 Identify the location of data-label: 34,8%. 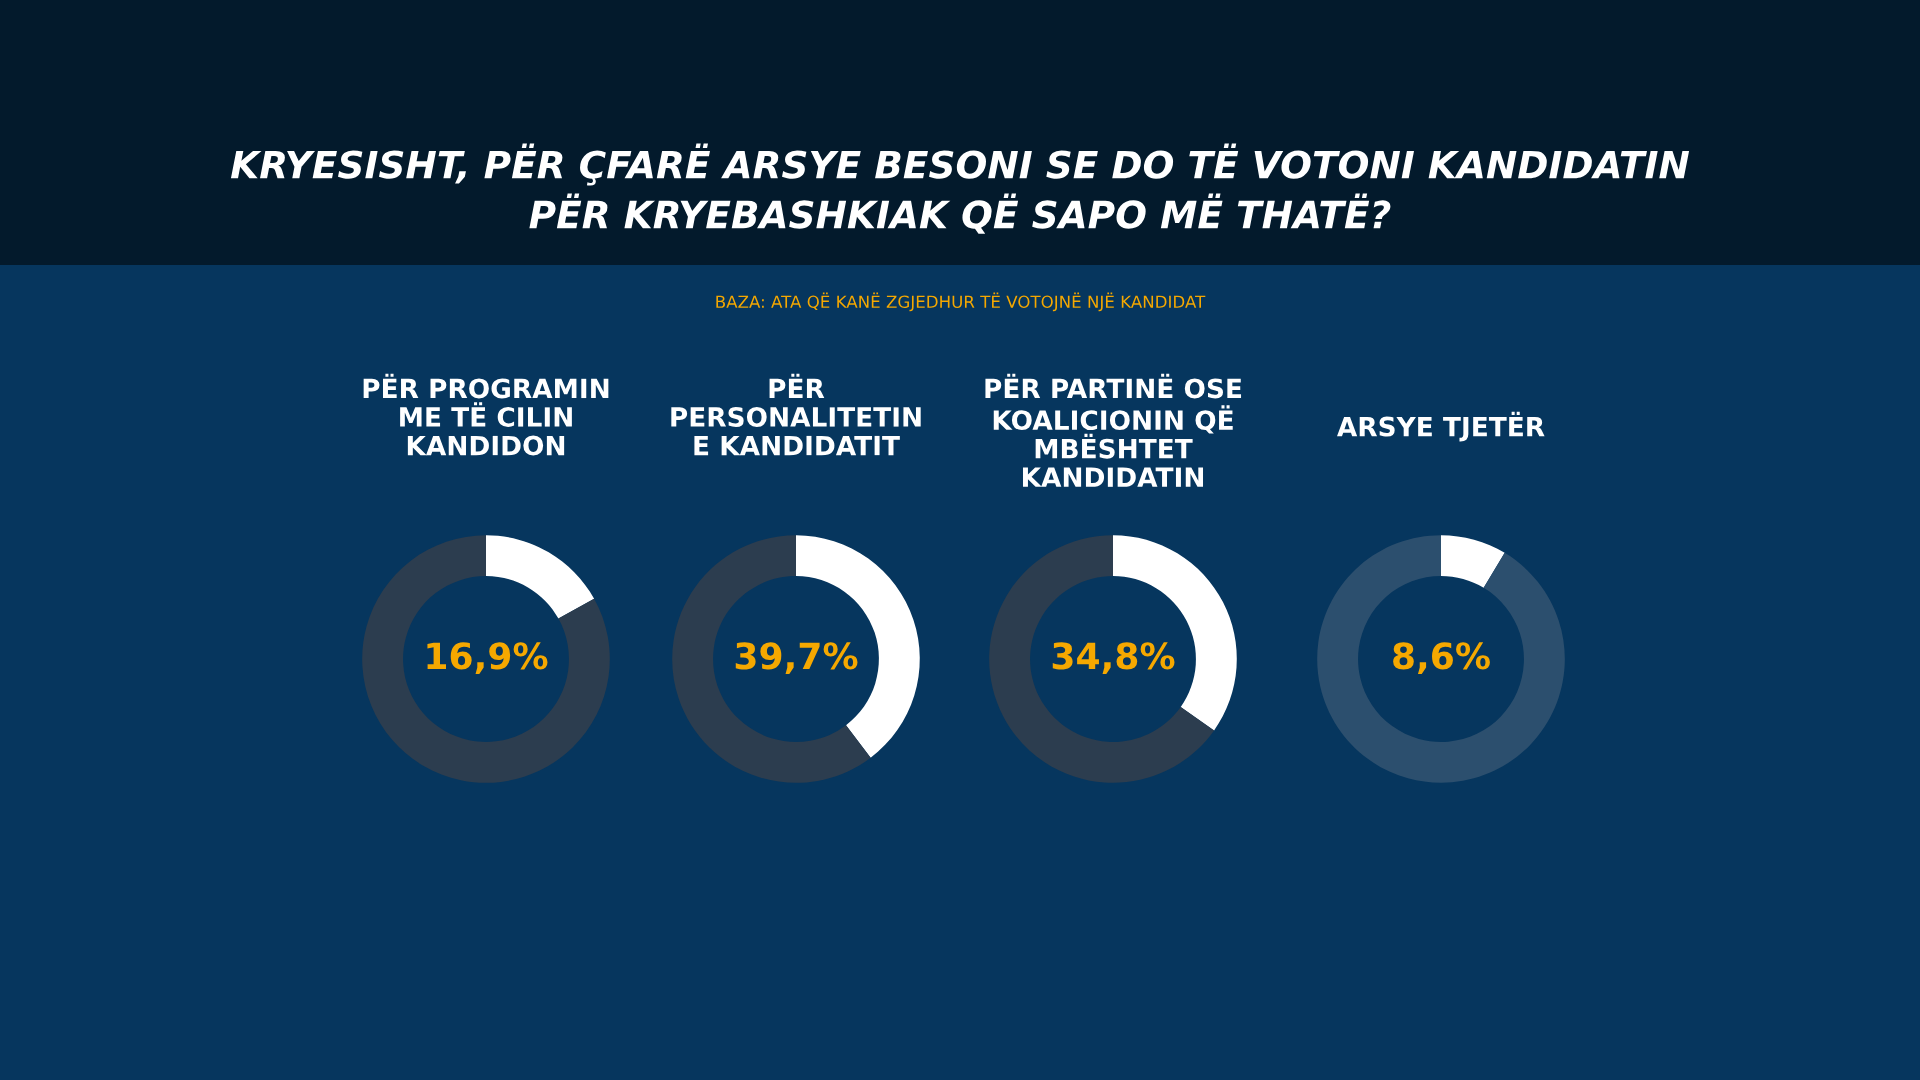
(1113, 658).